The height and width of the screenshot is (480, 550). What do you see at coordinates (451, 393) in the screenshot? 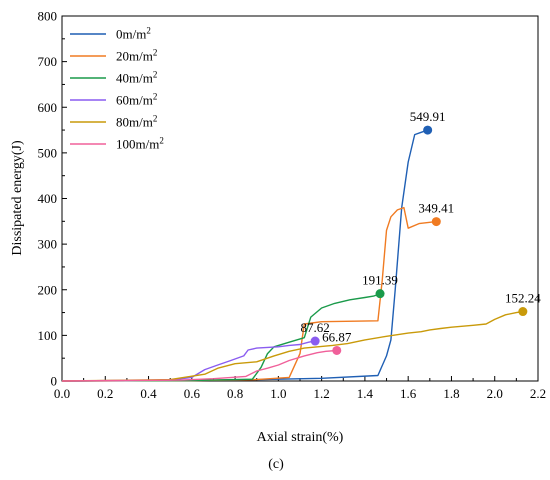
I see `x-tick-label: 1.8` at bounding box center [451, 393].